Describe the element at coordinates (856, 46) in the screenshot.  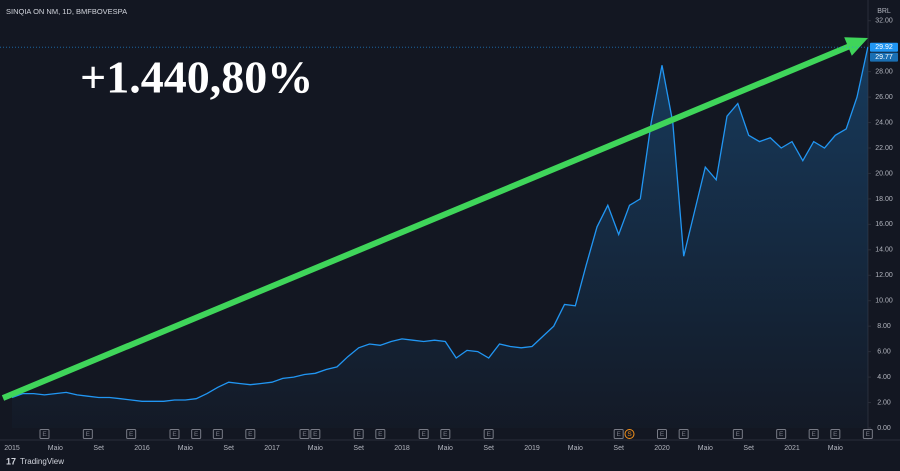
I see `arrow-head` at that location.